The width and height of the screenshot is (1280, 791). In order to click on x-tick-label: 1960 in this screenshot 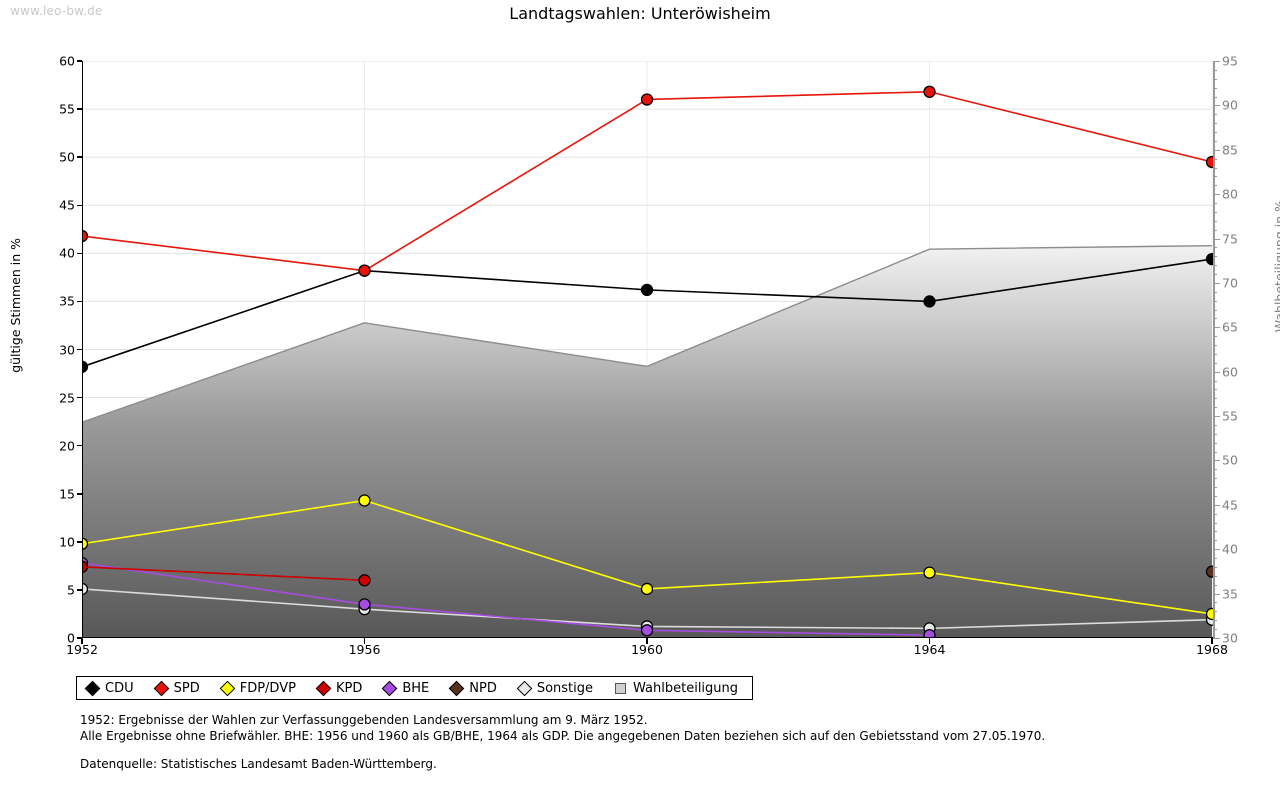, I will do `click(647, 649)`.